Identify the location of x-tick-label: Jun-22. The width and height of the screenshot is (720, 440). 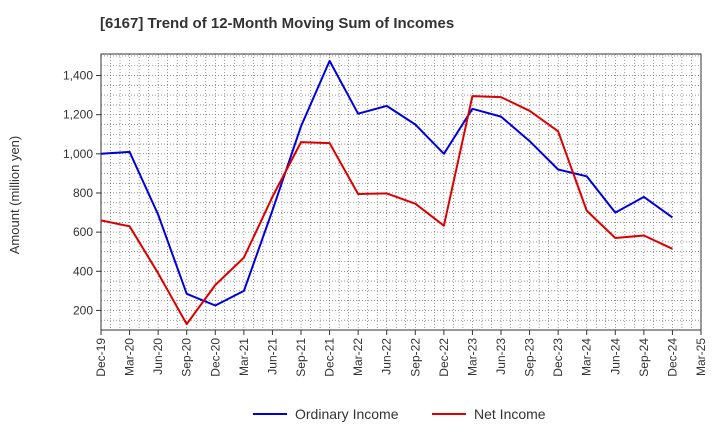
(387, 356).